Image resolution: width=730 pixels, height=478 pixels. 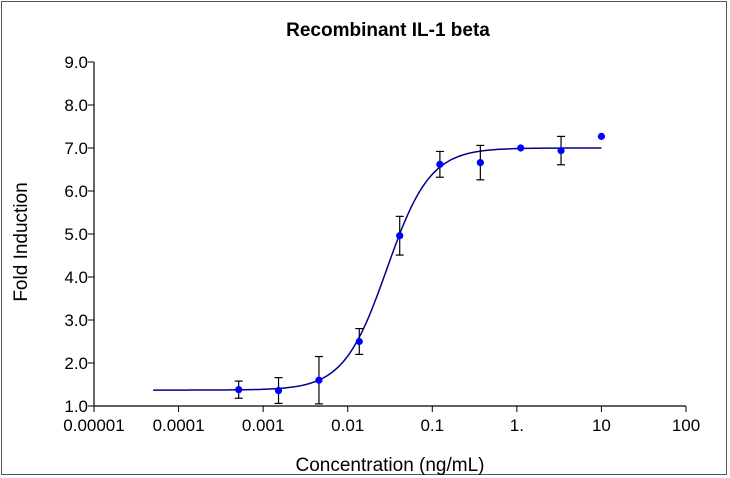 What do you see at coordinates (263, 425) in the screenshot?
I see `x-tick-label: 0.001` at bounding box center [263, 425].